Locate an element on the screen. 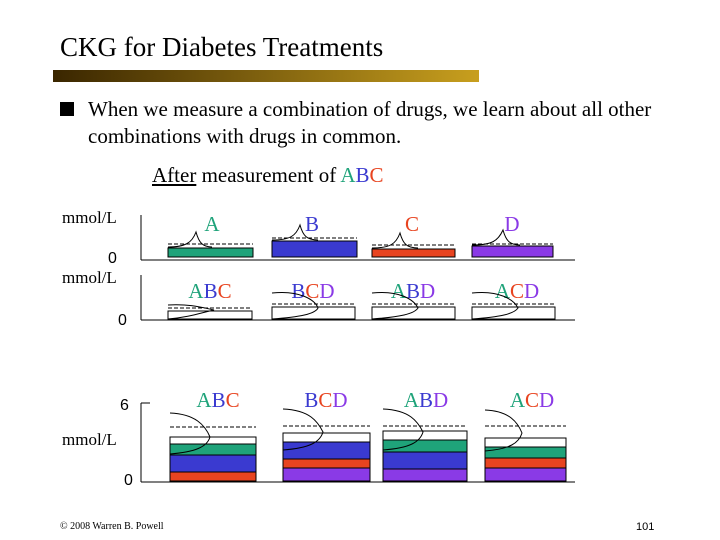 This screenshot has width=720, height=540. label-row3-ABC: ABC is located at coordinates (218, 400).